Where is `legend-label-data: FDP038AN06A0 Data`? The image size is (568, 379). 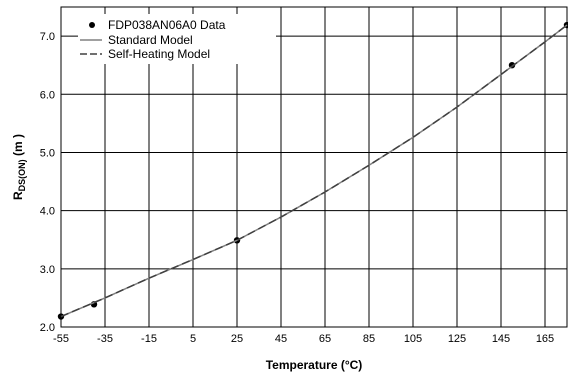 legend-label-data: FDP038AN06A0 Data is located at coordinates (167, 25).